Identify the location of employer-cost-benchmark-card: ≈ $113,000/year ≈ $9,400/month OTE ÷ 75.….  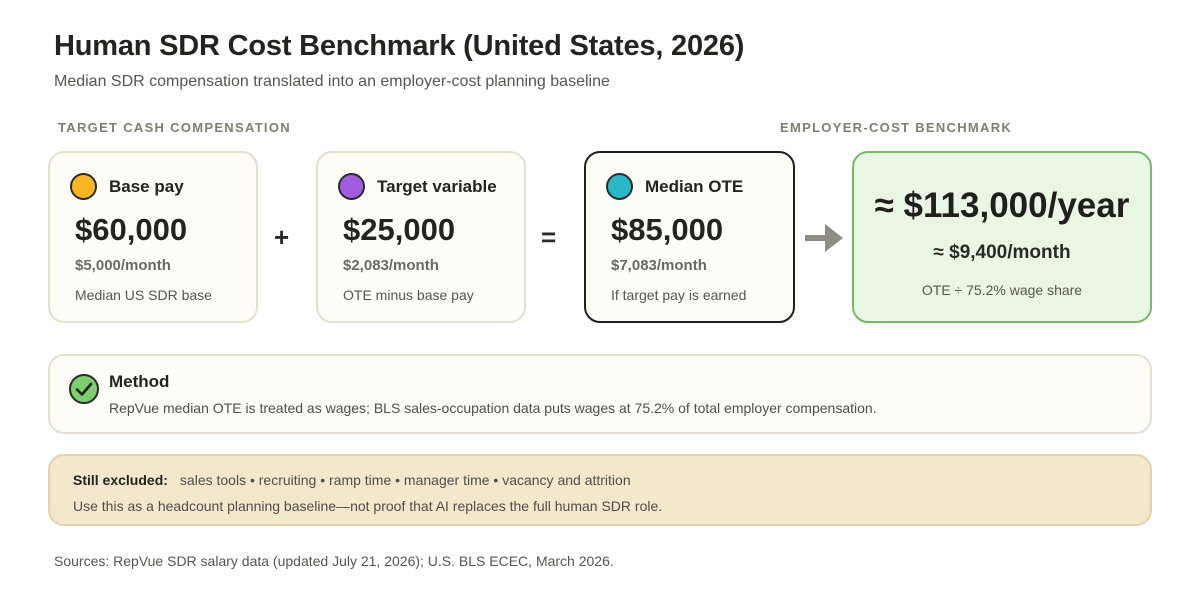
(1002, 237).